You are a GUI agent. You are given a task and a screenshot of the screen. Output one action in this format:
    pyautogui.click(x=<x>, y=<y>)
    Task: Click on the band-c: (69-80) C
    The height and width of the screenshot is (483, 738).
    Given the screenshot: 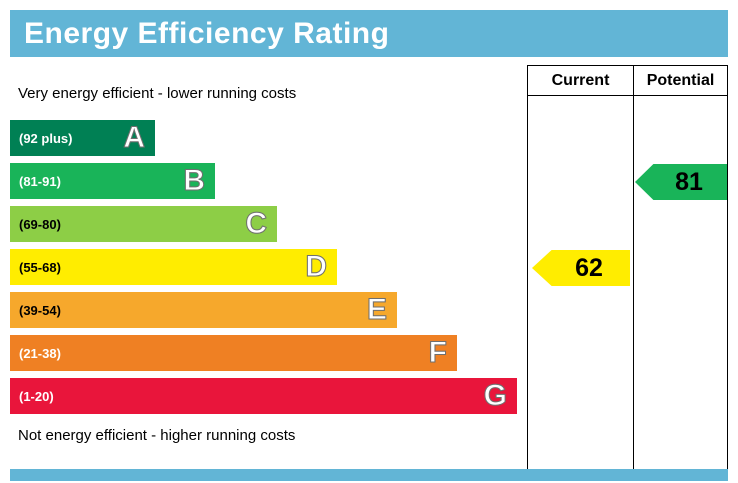 What is the action you would take?
    pyautogui.click(x=143, y=224)
    